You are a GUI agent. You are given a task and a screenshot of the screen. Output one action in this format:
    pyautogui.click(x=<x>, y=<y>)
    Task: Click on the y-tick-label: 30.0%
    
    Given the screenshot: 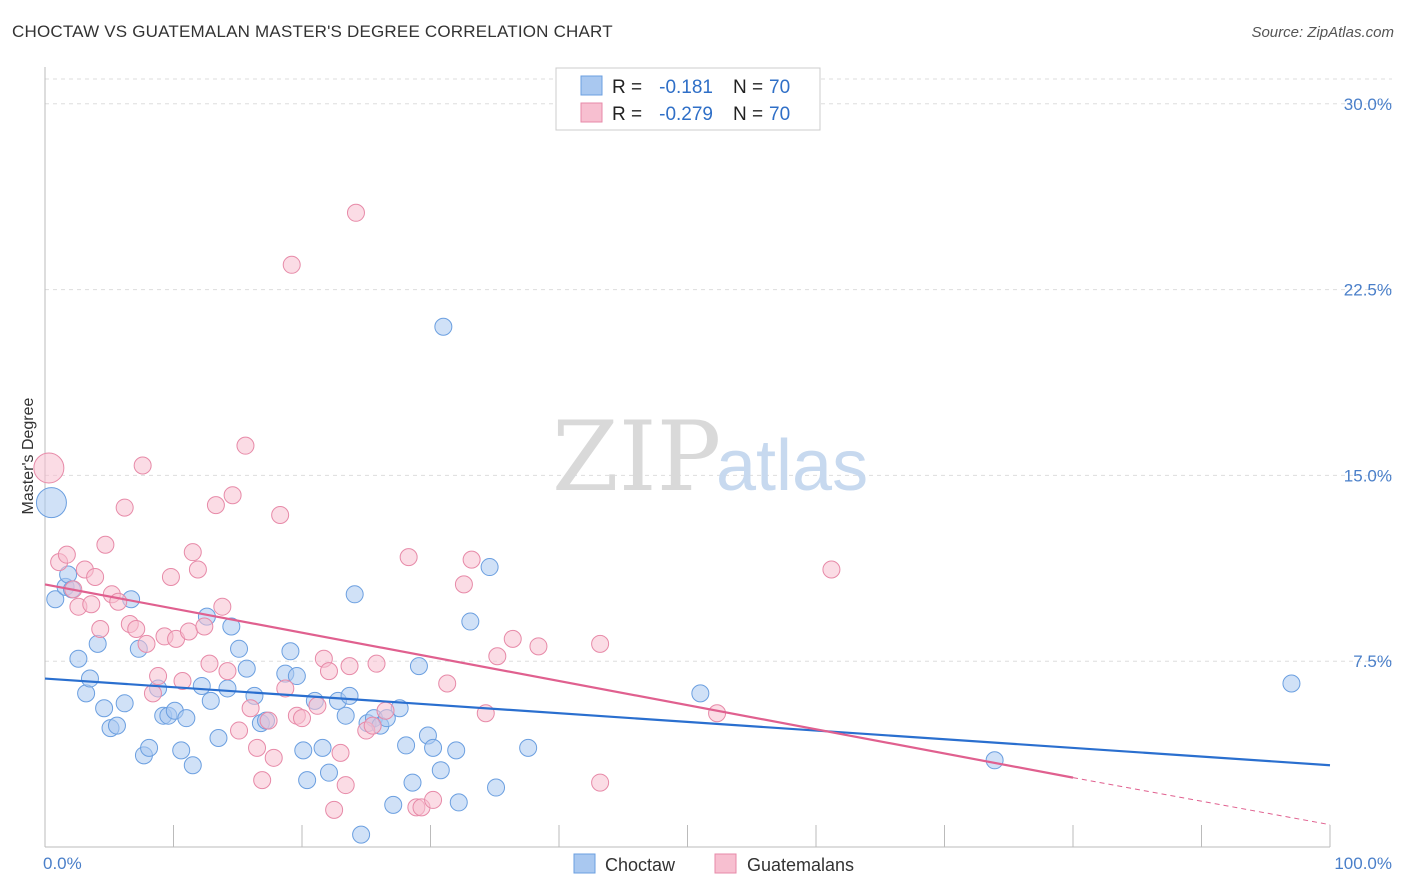 What is the action you would take?
    pyautogui.click(x=1368, y=104)
    